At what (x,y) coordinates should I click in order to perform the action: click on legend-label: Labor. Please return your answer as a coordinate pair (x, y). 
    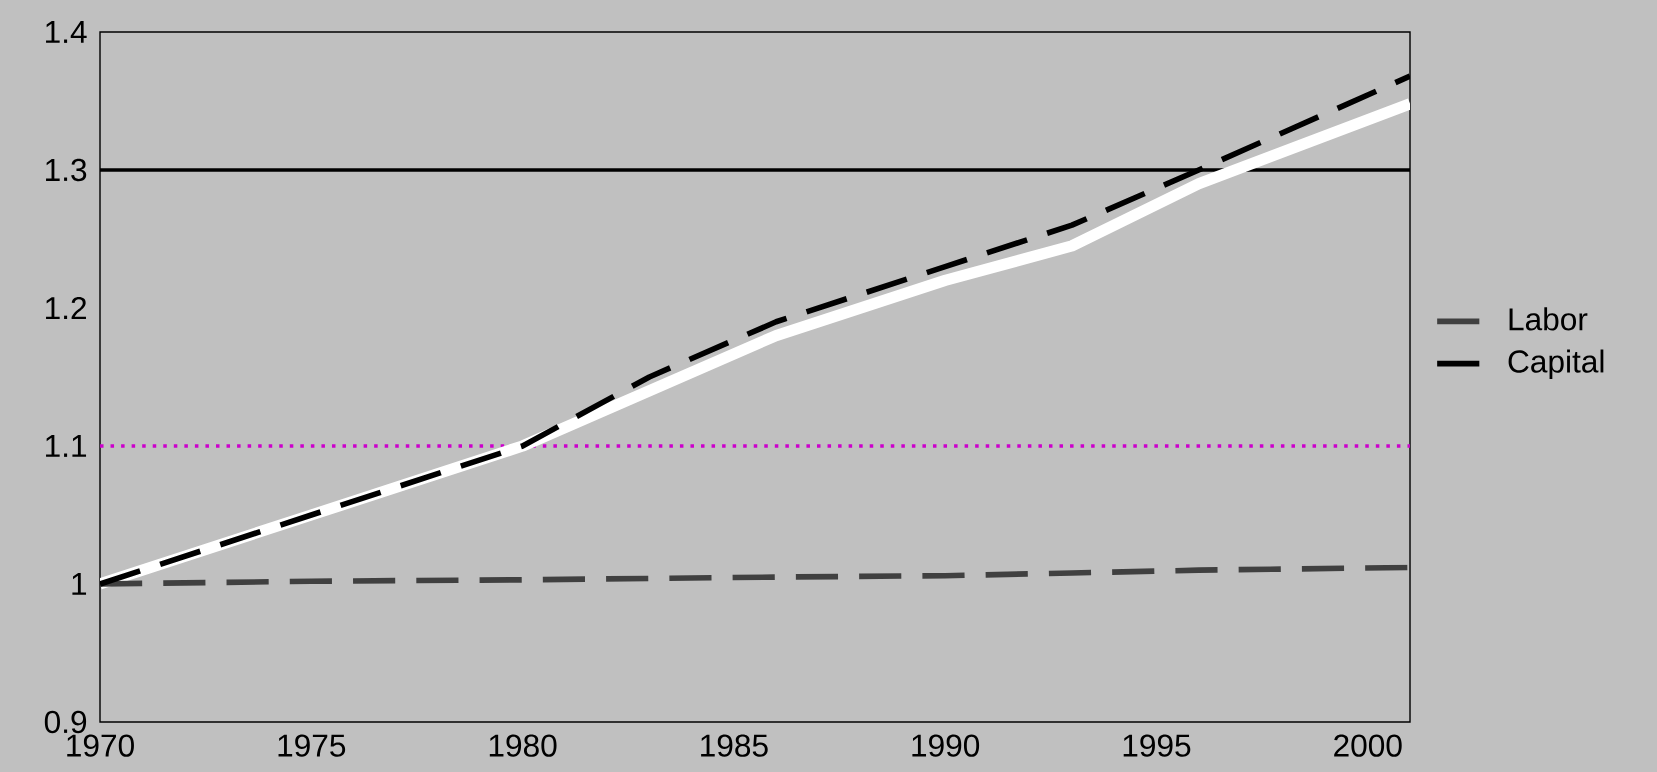
    Looking at the image, I should click on (1548, 319).